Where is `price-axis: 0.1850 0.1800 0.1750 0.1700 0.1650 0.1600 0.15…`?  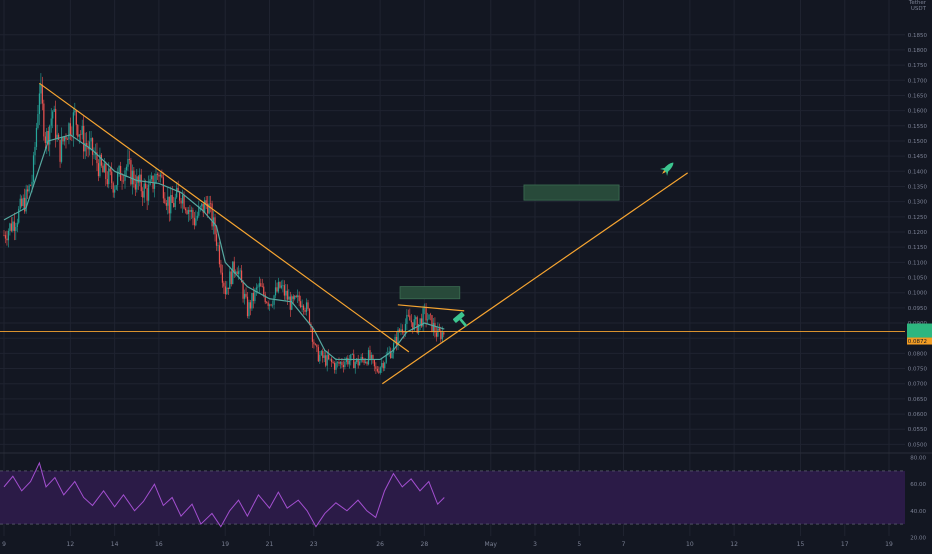
price-axis: 0.1850 0.1800 0.1750 0.1700 0.1650 0.1600 0.15… is located at coordinates (919, 287).